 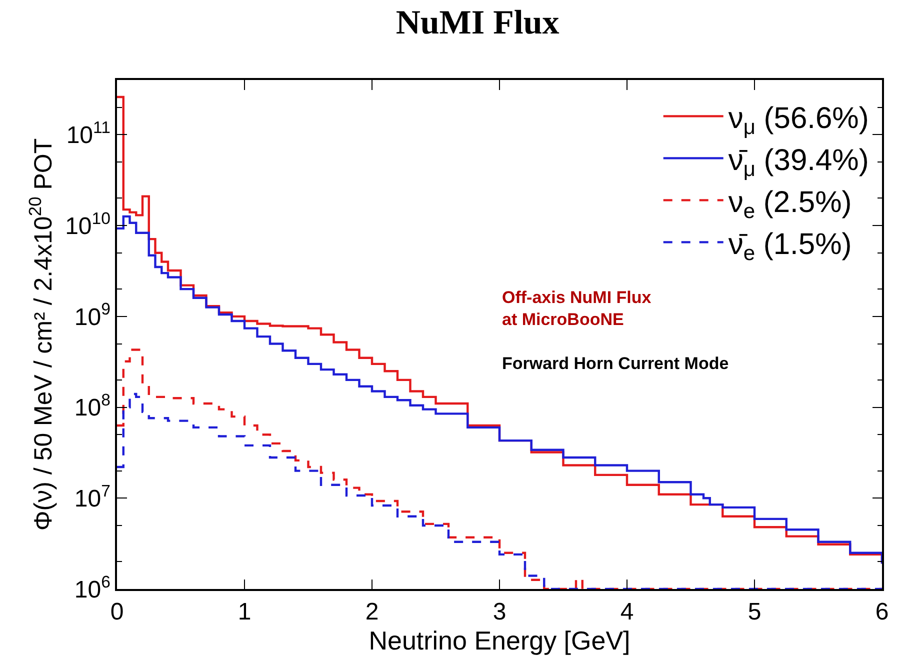 I want to click on y-tick-label: 10$^{9}$, so click(x=92, y=315).